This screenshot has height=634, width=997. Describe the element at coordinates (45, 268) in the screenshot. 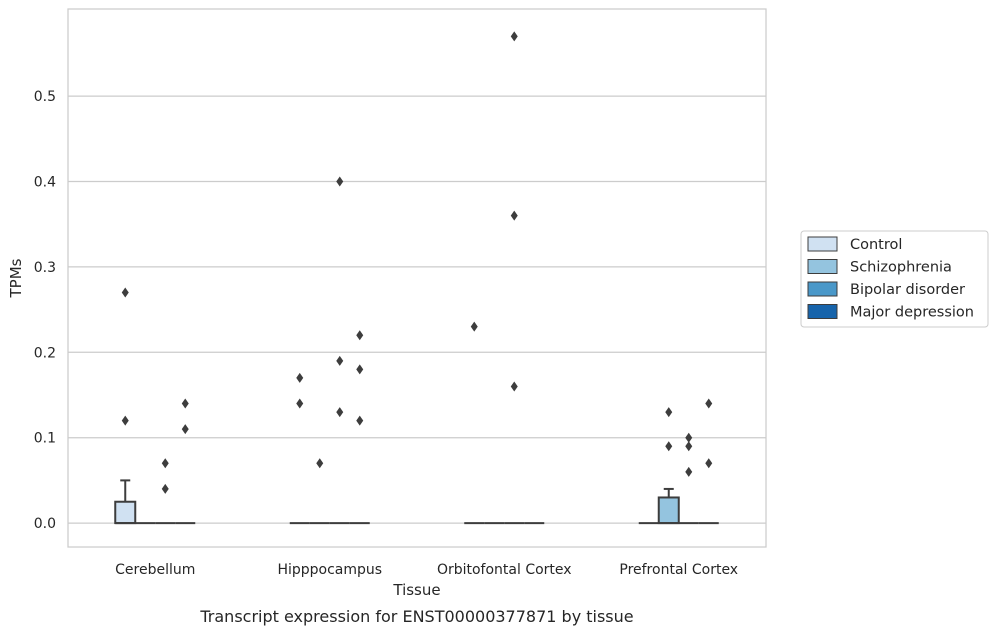

I see `y-tick-label: 0.3` at that location.